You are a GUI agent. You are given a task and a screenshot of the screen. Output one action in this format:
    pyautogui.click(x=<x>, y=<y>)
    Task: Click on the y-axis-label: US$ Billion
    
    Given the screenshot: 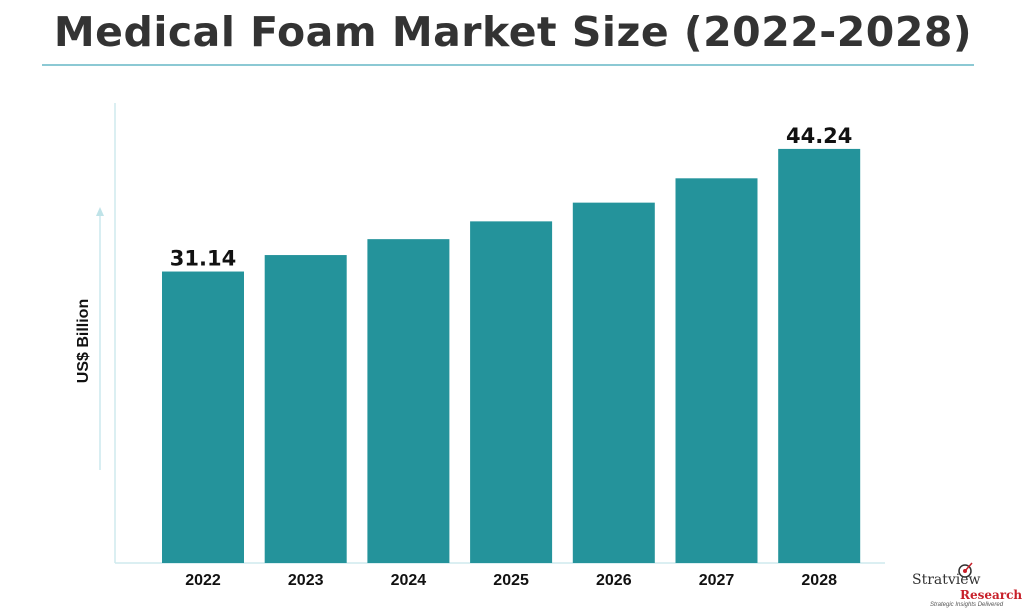 What is the action you would take?
    pyautogui.click(x=83, y=341)
    